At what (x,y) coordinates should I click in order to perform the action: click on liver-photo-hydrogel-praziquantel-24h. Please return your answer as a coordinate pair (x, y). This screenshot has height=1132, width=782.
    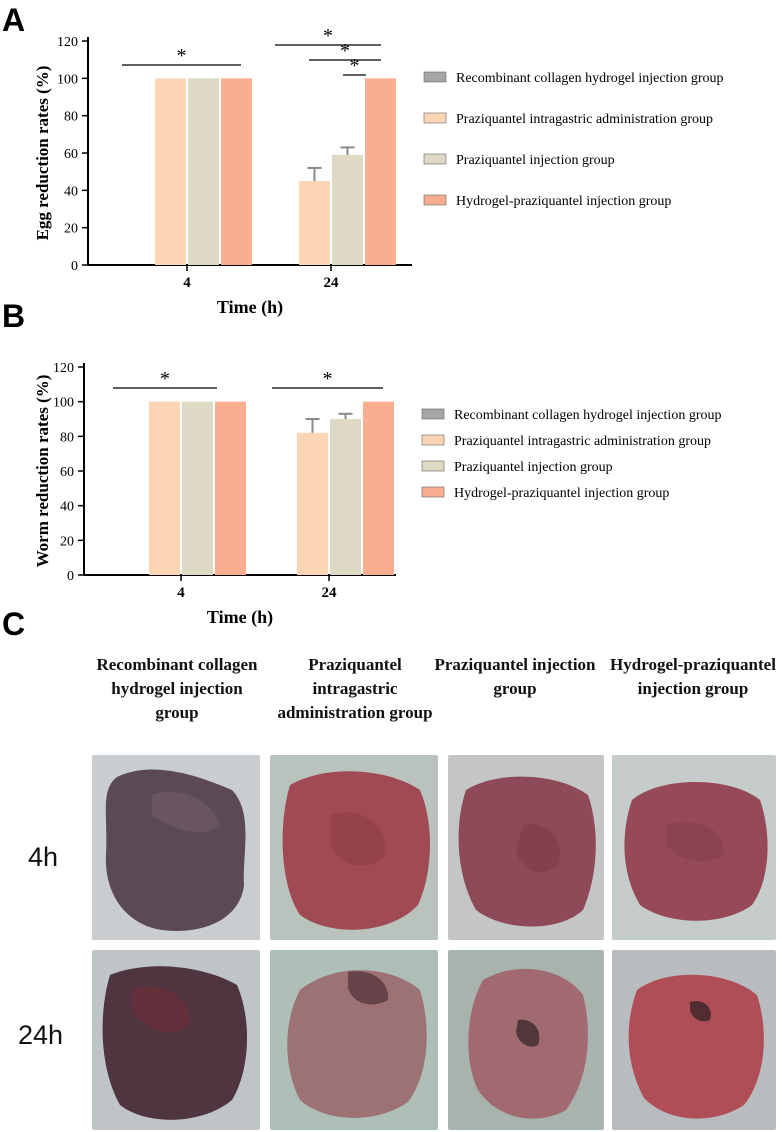
    Looking at the image, I should click on (694, 1040).